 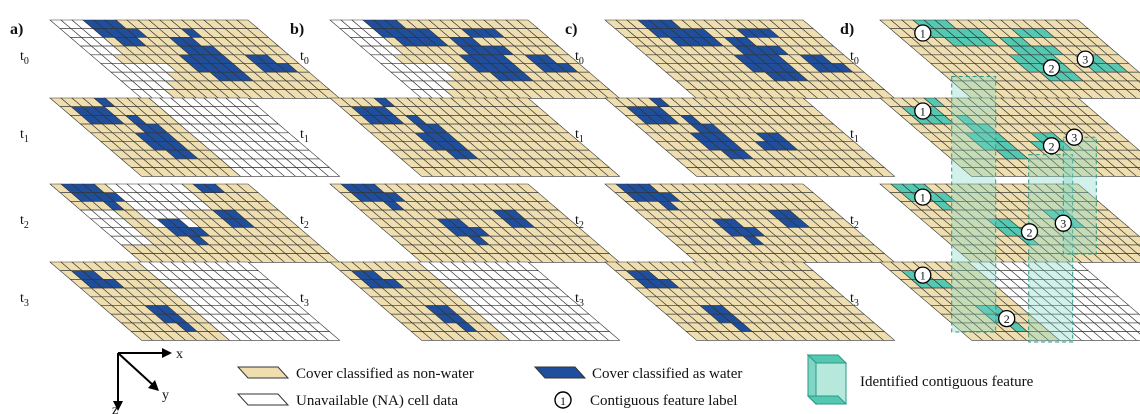 What do you see at coordinates (1024, 209) in the screenshot?
I see `feature-overlays` at bounding box center [1024, 209].